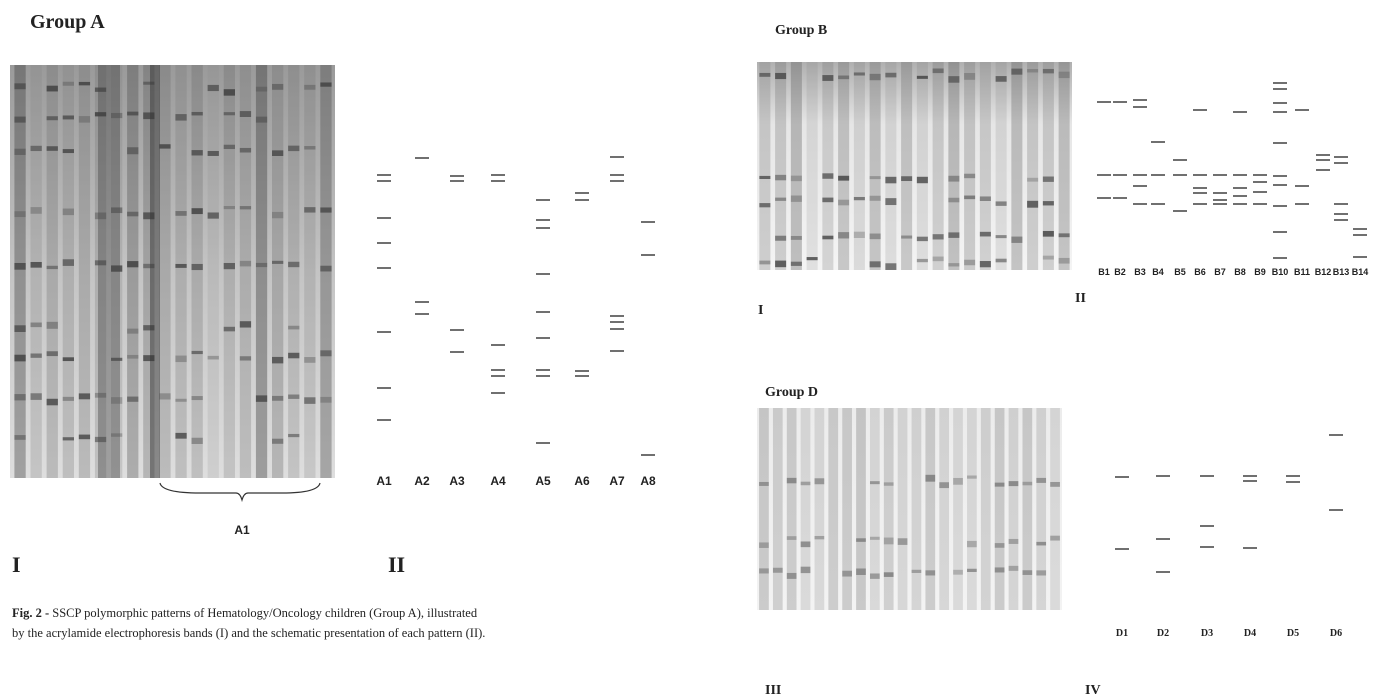 Image resolution: width=1385 pixels, height=698 pixels. What do you see at coordinates (617, 481) in the screenshot?
I see `lane-label: A7` at bounding box center [617, 481].